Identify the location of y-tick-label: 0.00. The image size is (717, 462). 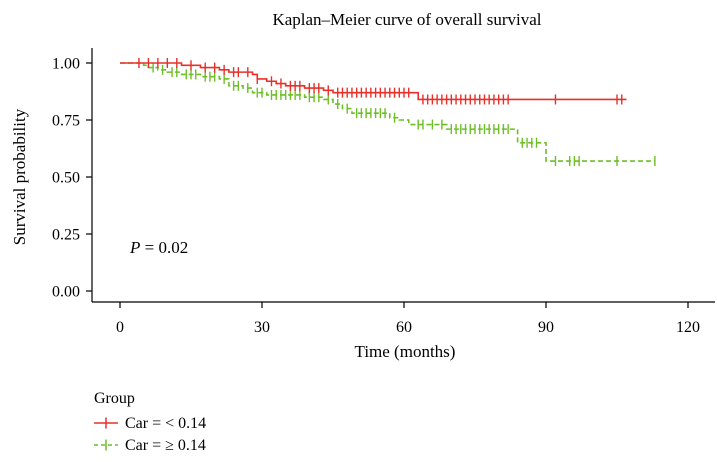
(66, 292).